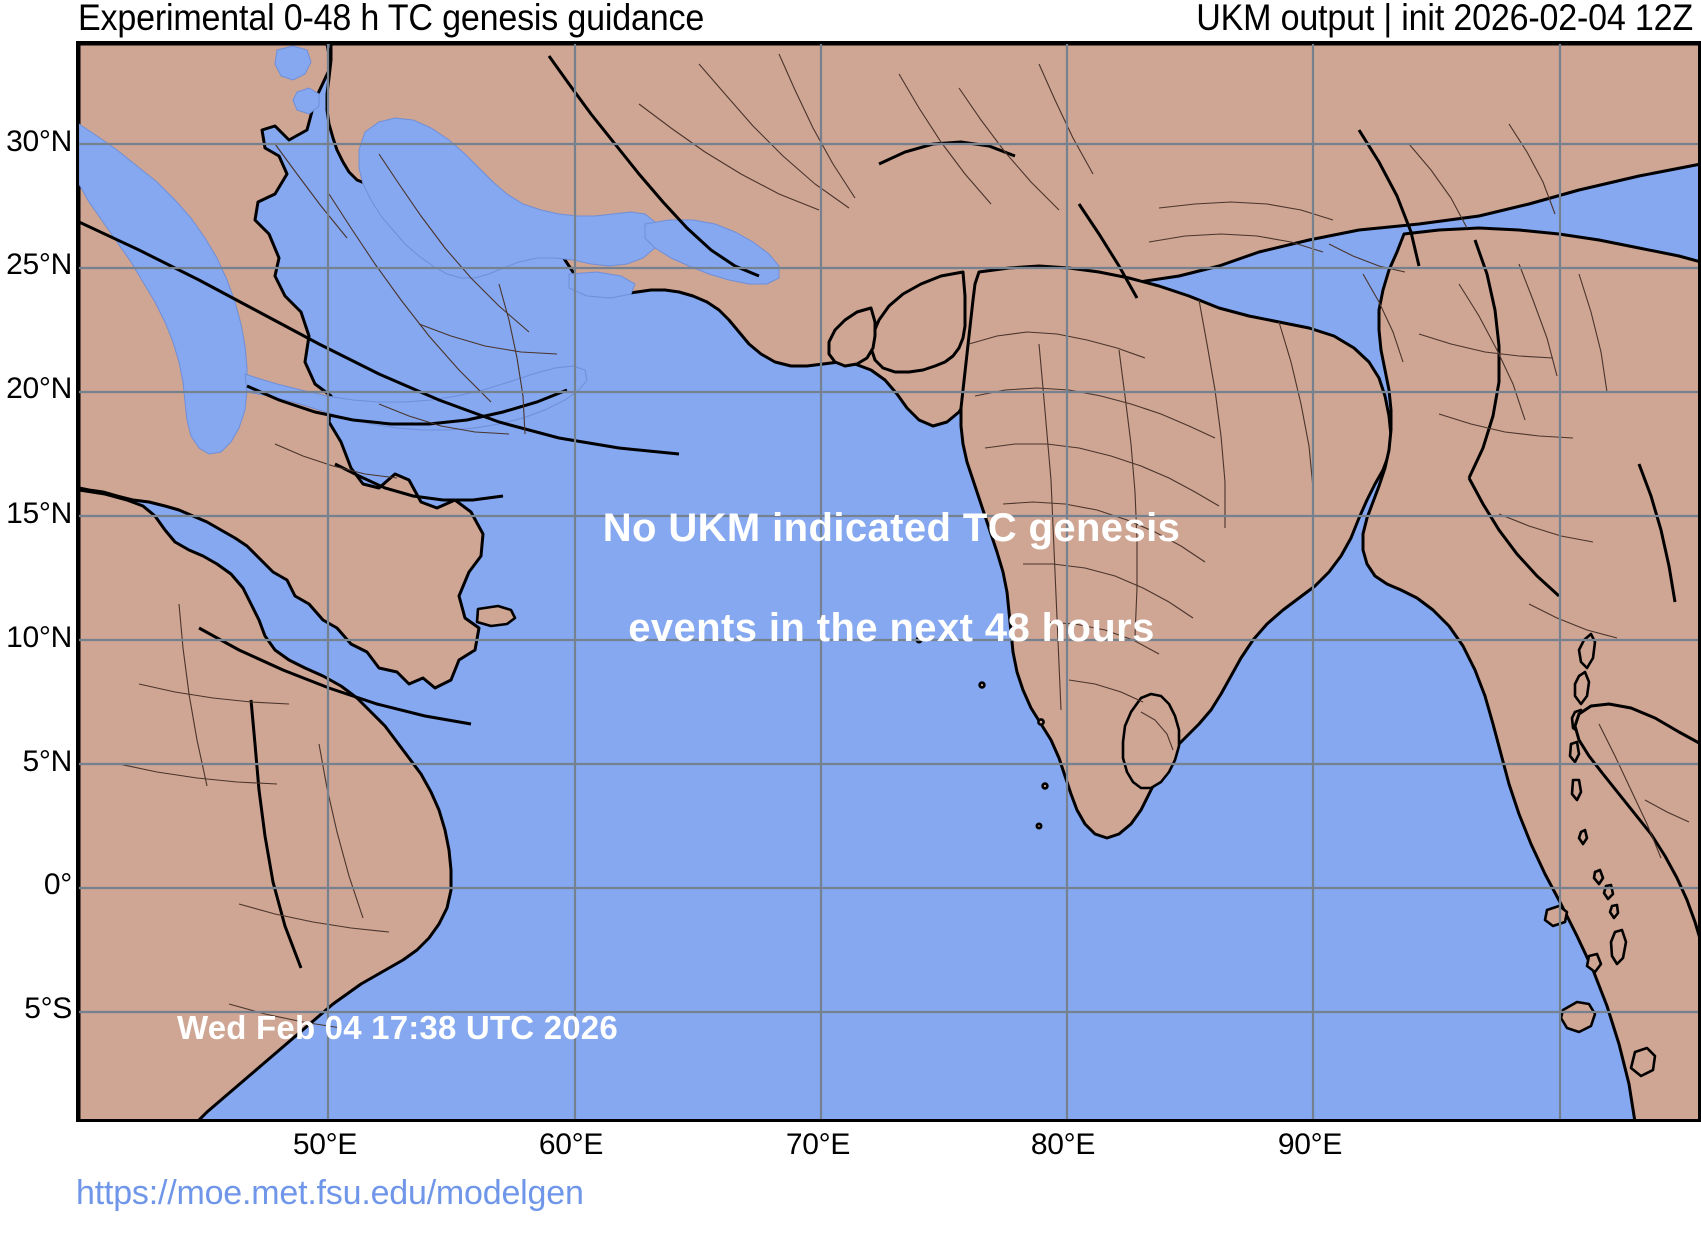 Image resolution: width=1701 pixels, height=1236 pixels. I want to click on x-tick-70e: 70°E, so click(818, 1144).